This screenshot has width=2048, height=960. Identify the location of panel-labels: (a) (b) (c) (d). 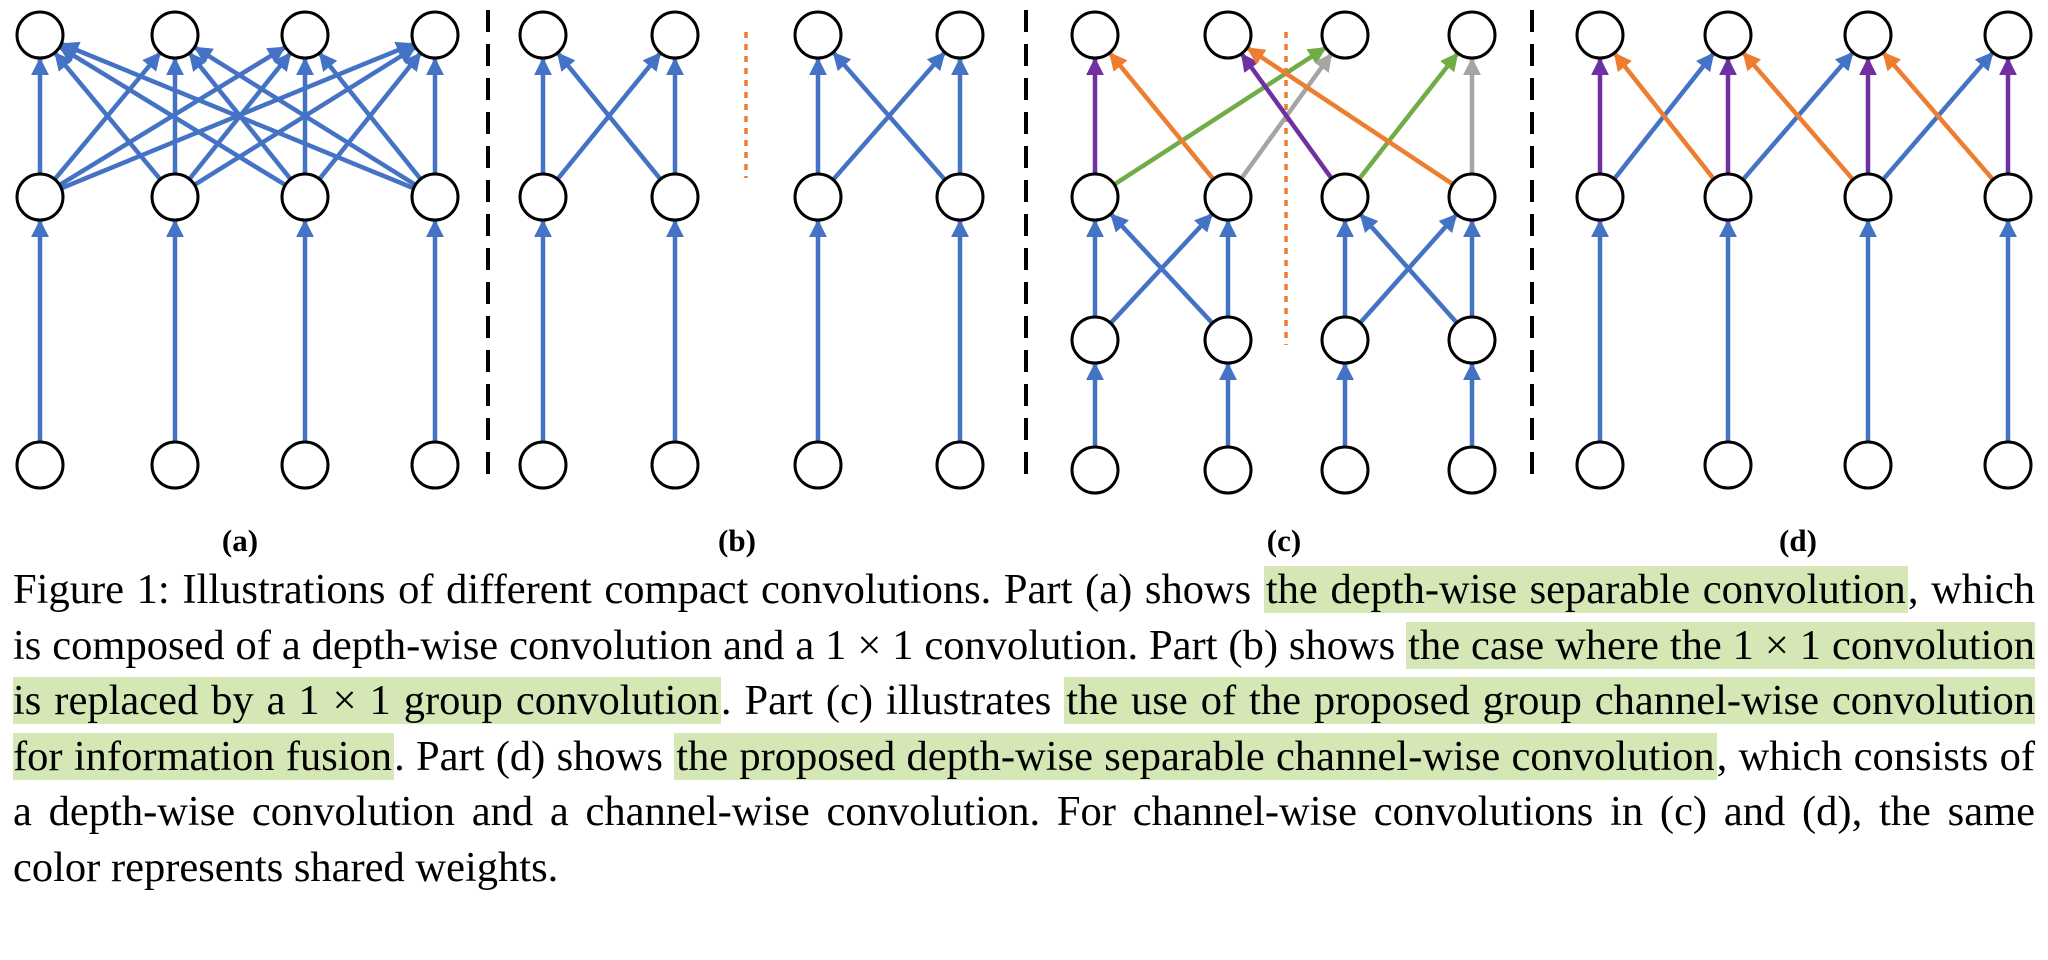
(1019, 540).